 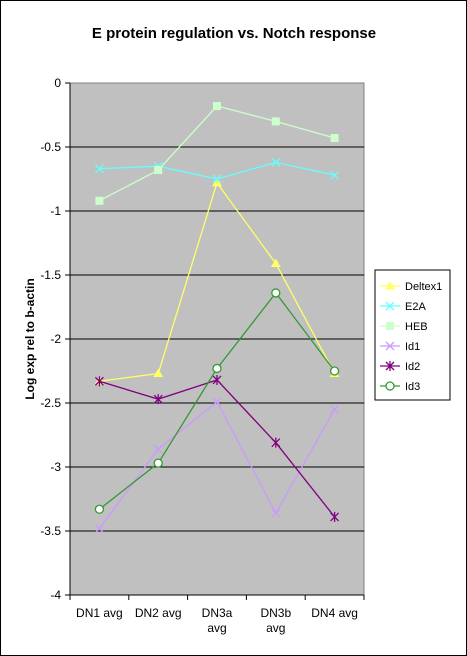 What do you see at coordinates (217, 170) in the screenshot?
I see `series-e2a` at bounding box center [217, 170].